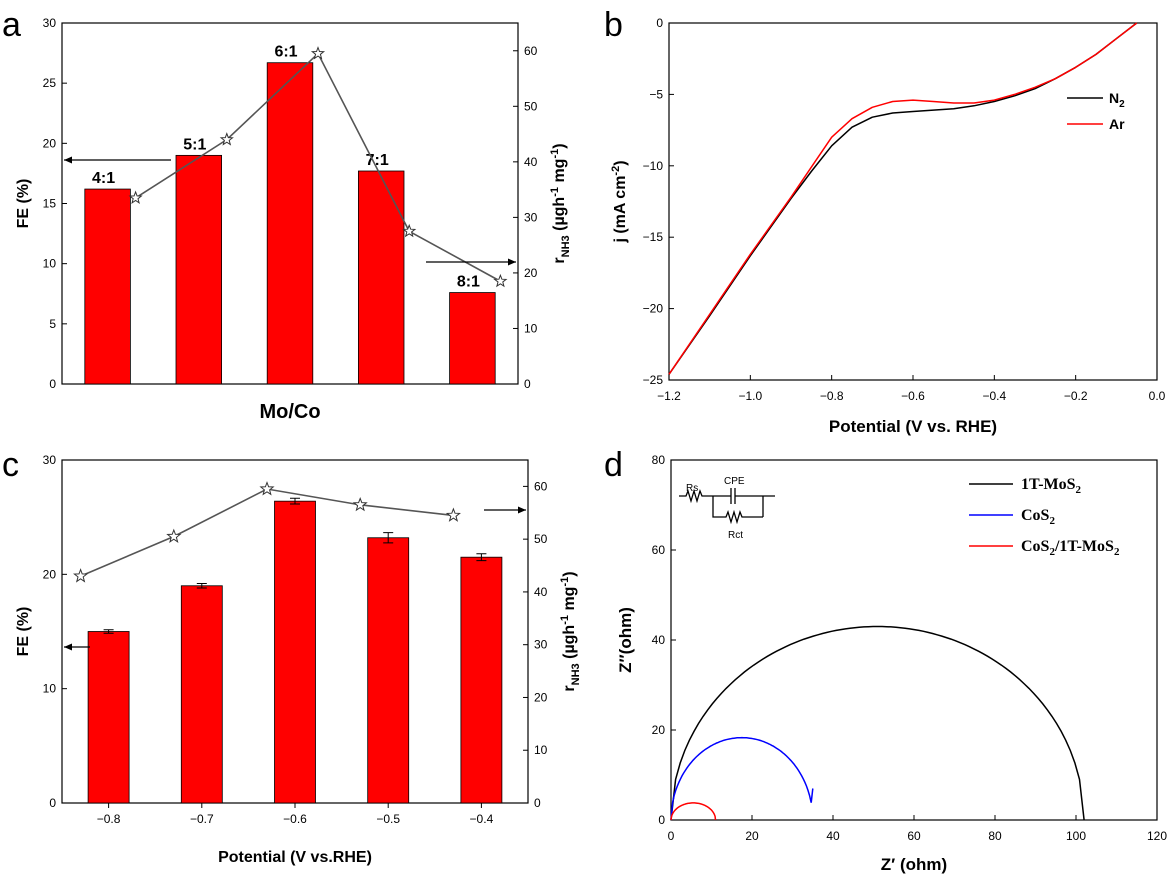  I want to click on bar-label-a-0: 4:1, so click(103, 178).